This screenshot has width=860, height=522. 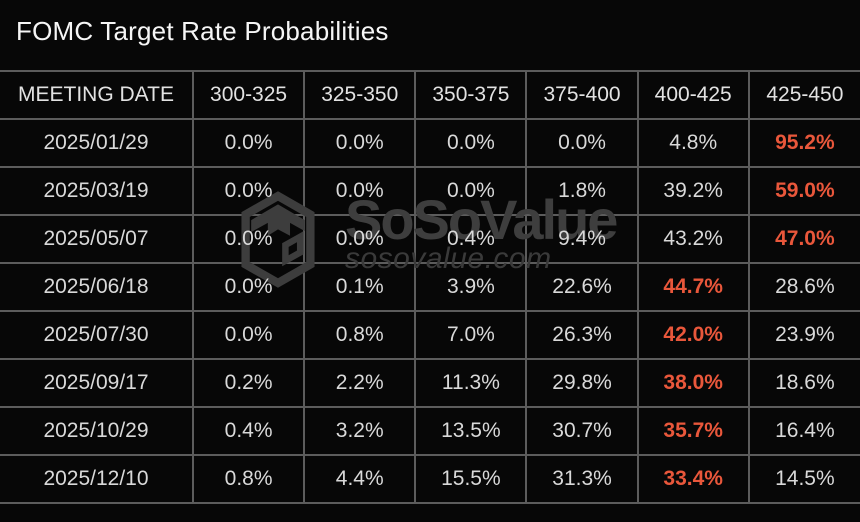 I want to click on probability-cell: 0.1%, so click(x=359, y=287).